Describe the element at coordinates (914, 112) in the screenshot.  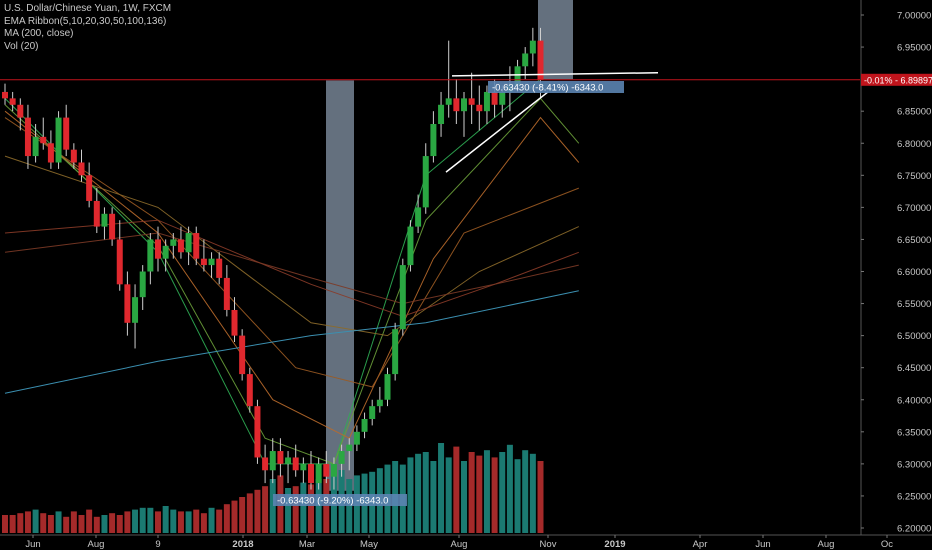
I see `price-tick-label: 6.85000` at that location.